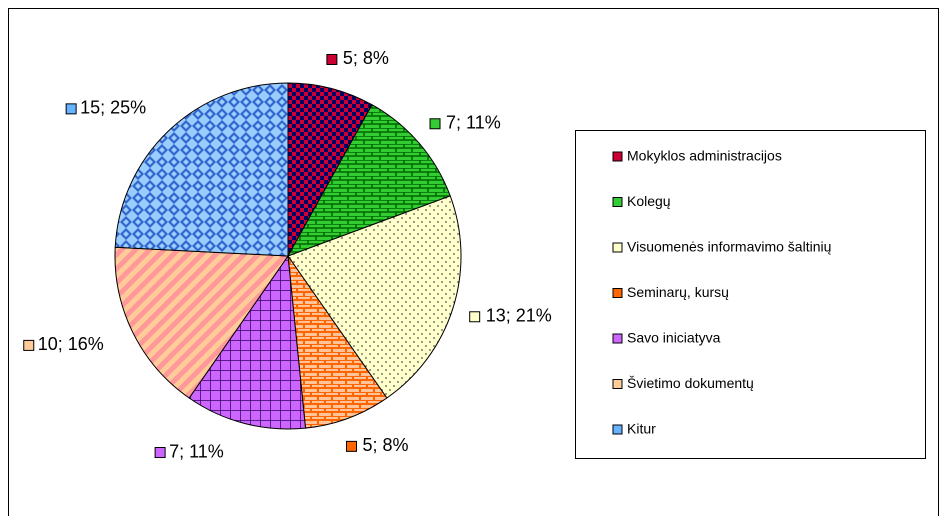 This screenshot has width=940, height=516. I want to click on legend-label: Kitur, so click(641, 429).